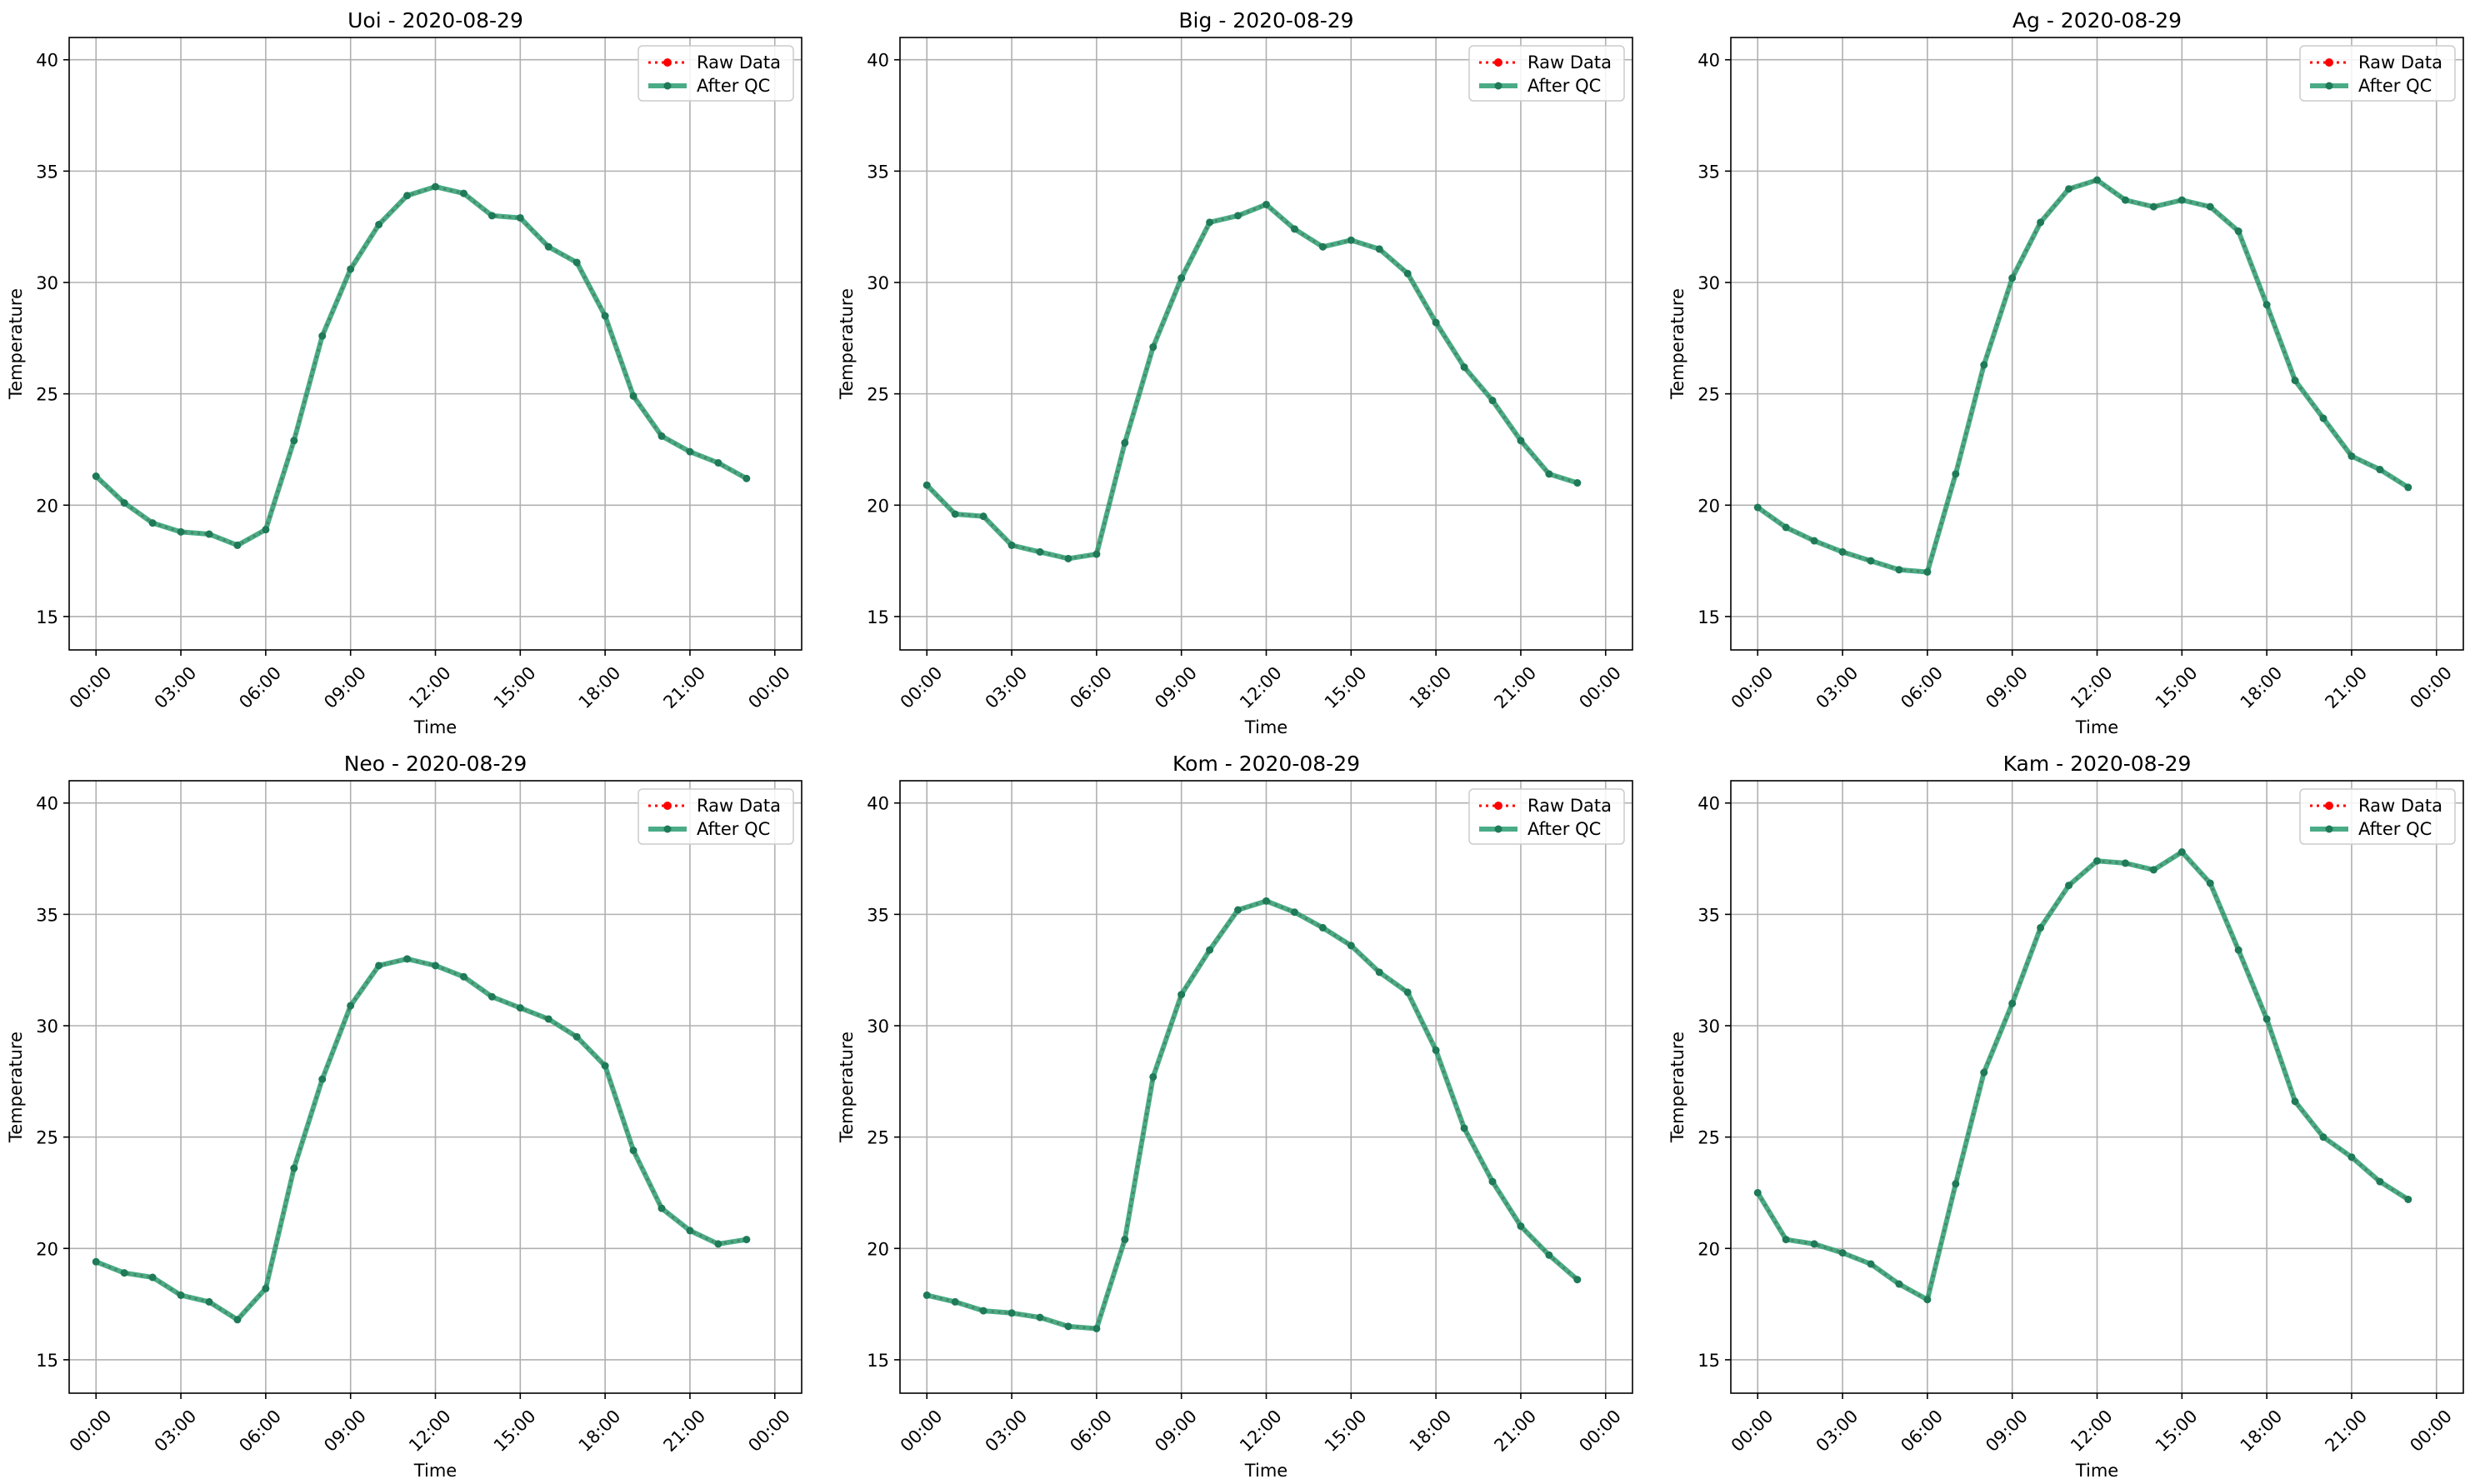 This screenshot has height=1484, width=2485. Describe the element at coordinates (2097, 764) in the screenshot. I see `subplot-title: Kam - 2020-08-29` at that location.